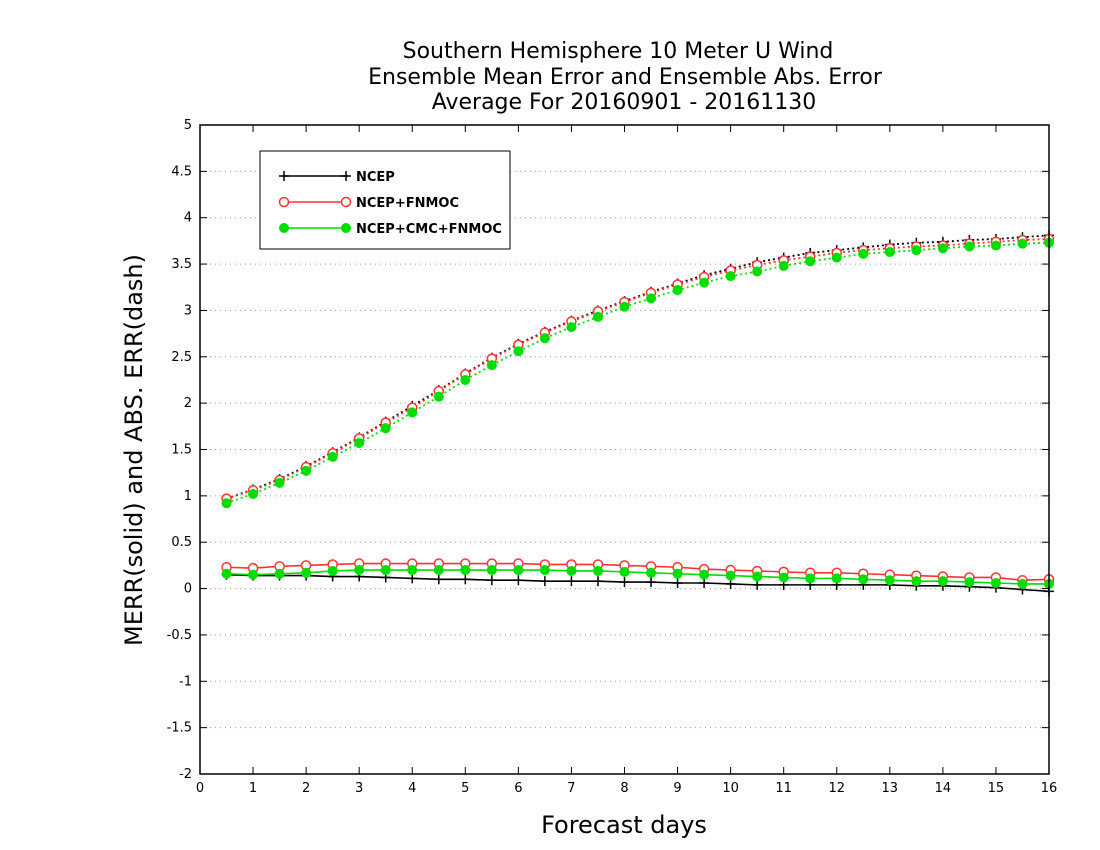 This screenshot has width=1100, height=850. I want to click on y-axis-label: MERR(solid) and ABS. ERR(dash), so click(134, 450).